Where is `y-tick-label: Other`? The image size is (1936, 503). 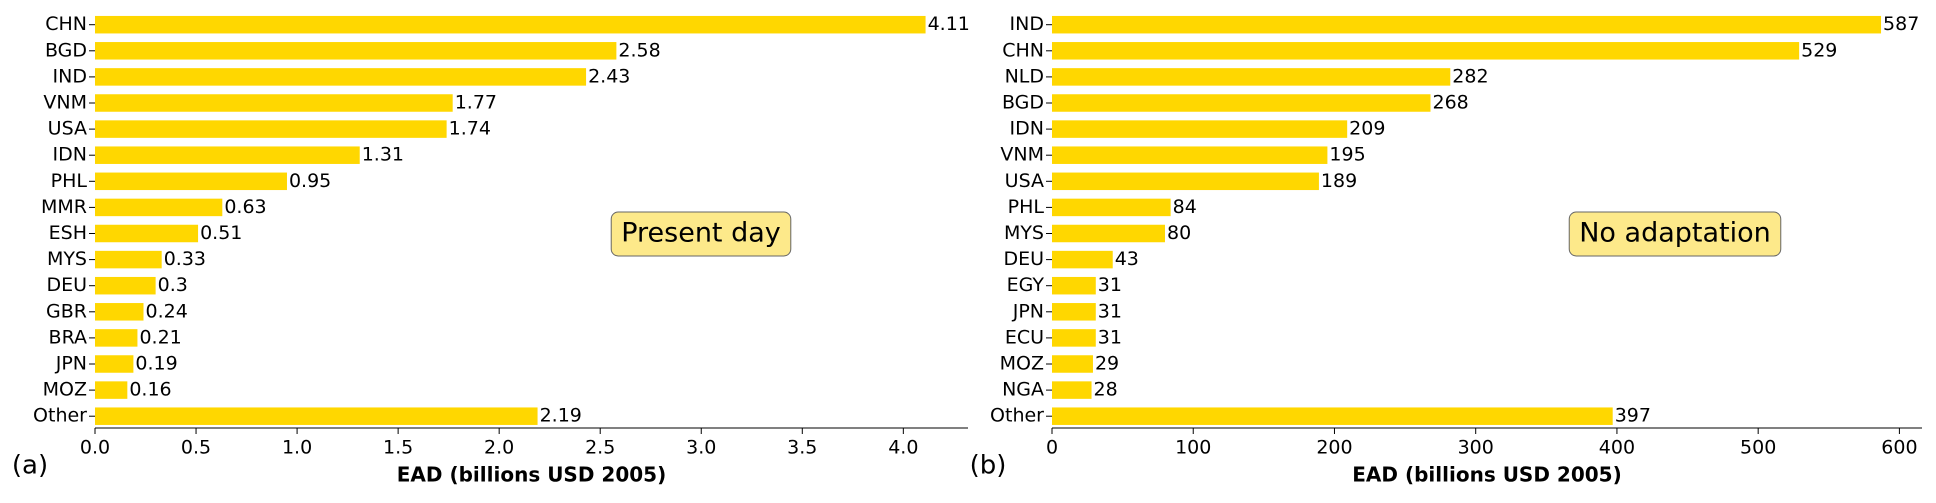 y-tick-label: Other is located at coordinates (1017, 416).